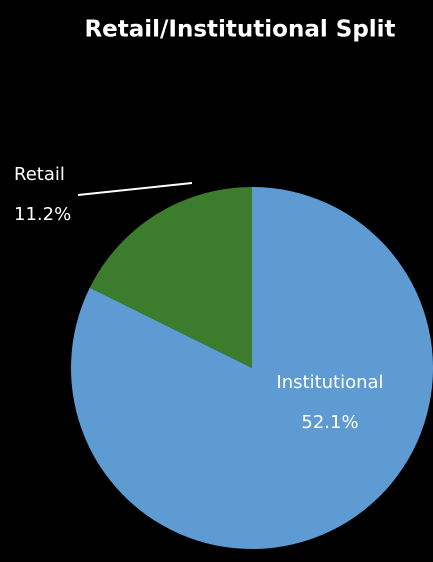 The height and width of the screenshot is (562, 433). What do you see at coordinates (239, 30) in the screenshot?
I see `chart-title: Retail/Institutional Split` at bounding box center [239, 30].